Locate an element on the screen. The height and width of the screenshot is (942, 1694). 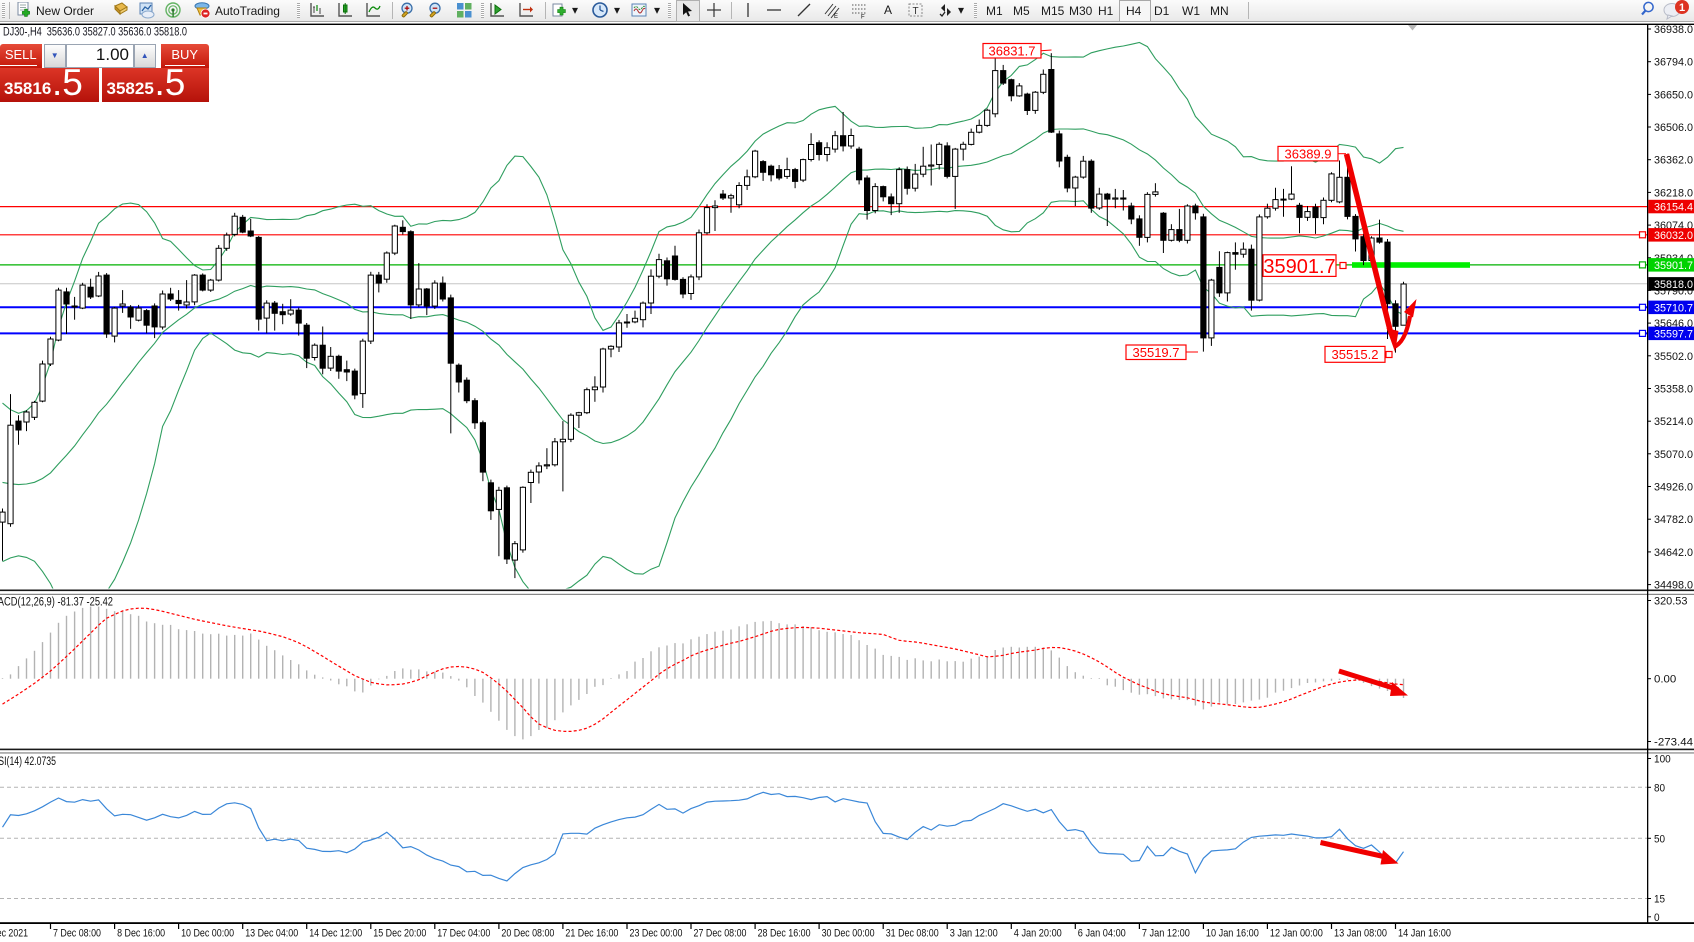
svg-text: 21 Dec 16:00 is located at coordinates (591, 934).